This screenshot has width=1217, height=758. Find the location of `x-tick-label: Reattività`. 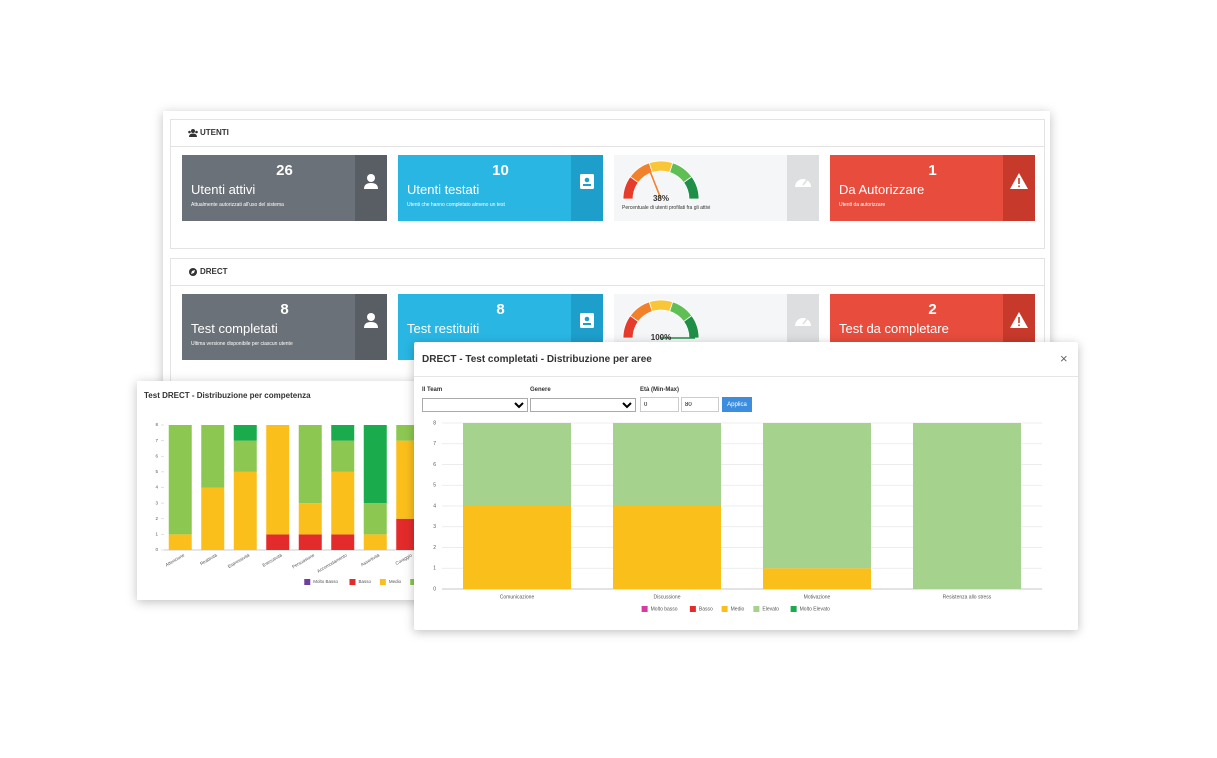

x-tick-label: Reattività is located at coordinates (208, 559).